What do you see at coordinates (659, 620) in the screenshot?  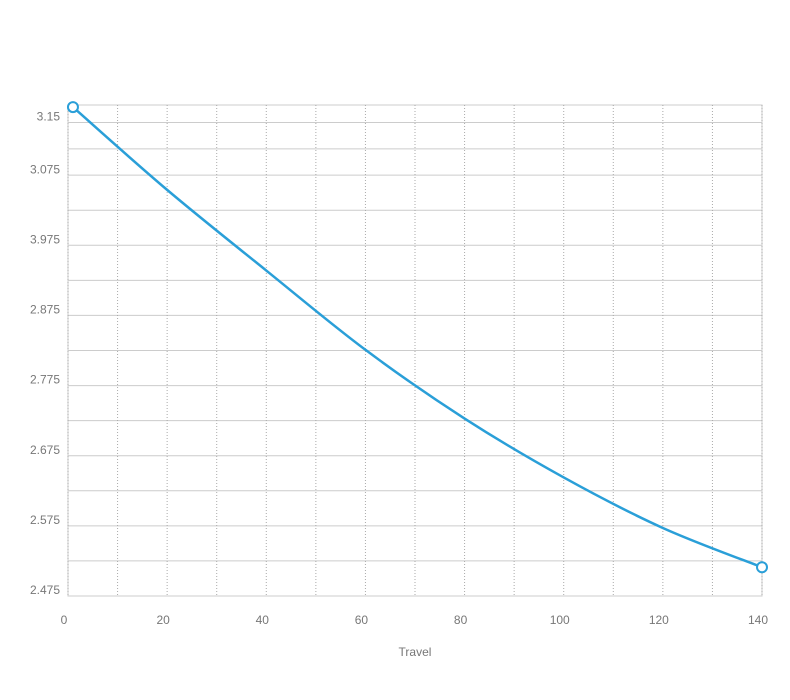 I see `x-tick-label: 120` at bounding box center [659, 620].